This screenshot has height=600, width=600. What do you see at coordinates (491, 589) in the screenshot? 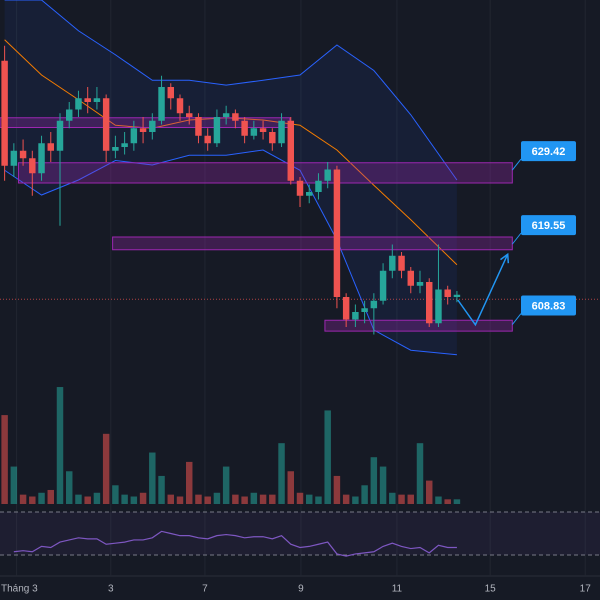
I see `x-tick-label: 15` at bounding box center [491, 589].